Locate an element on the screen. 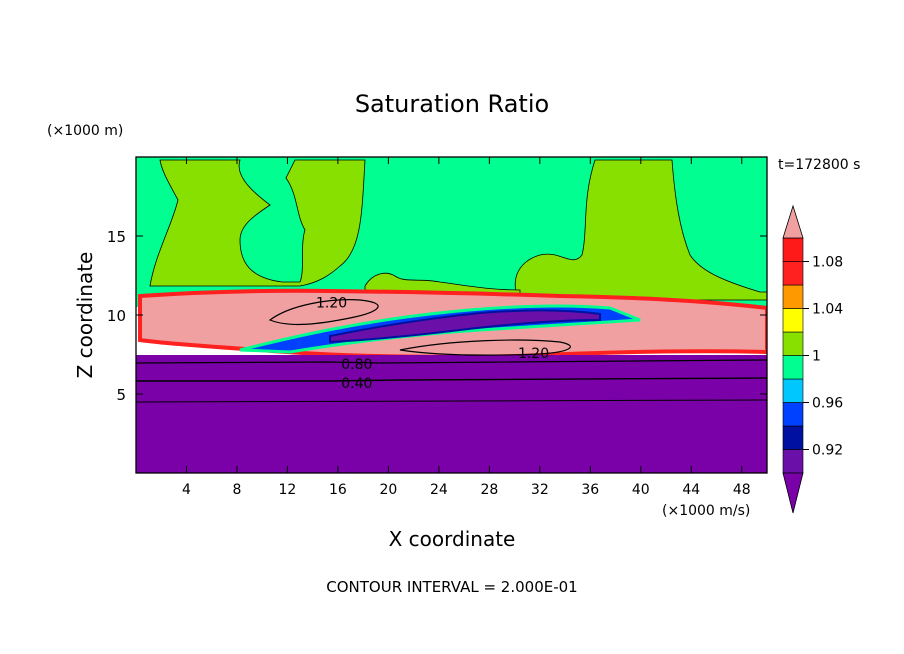 This screenshot has width=904, height=654. field-plume is located at coordinates (257, 223).